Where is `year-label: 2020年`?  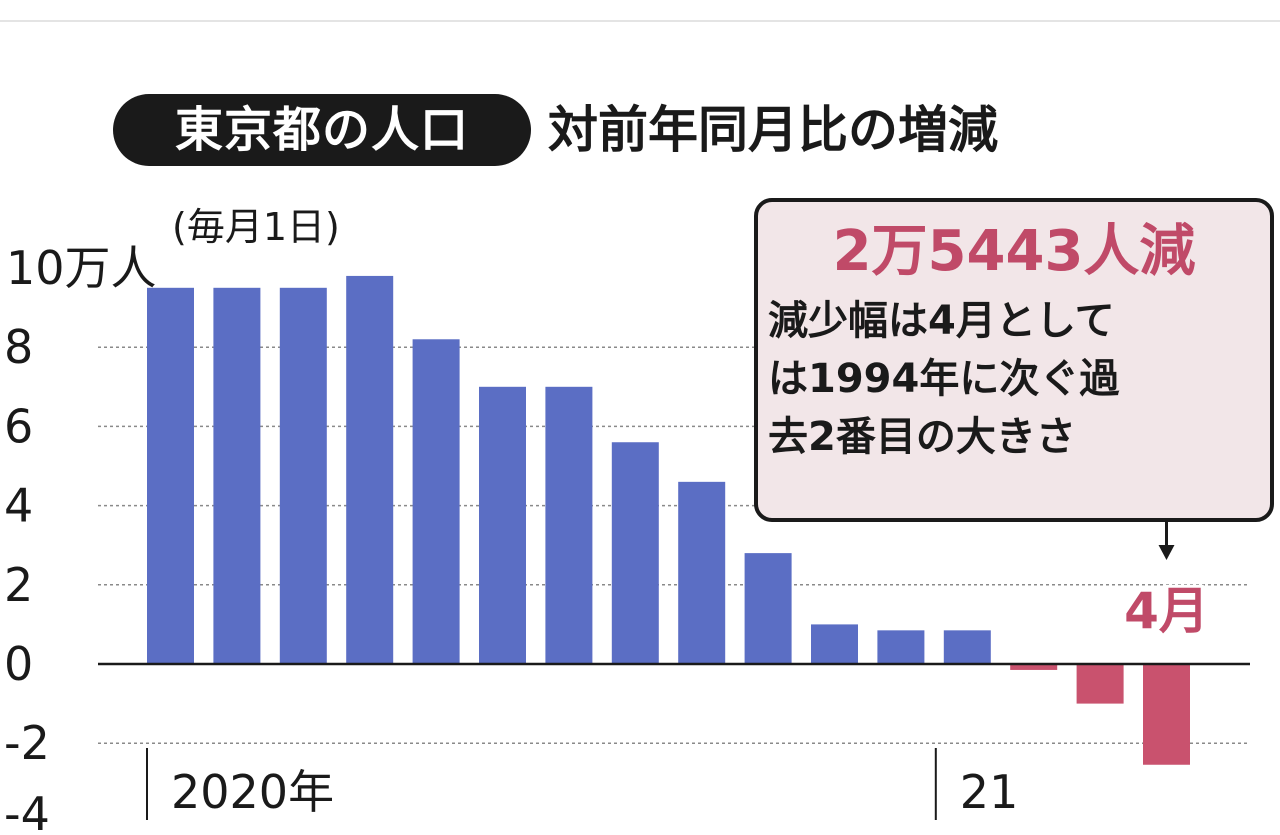 year-label: 2020年 is located at coordinates (252, 792).